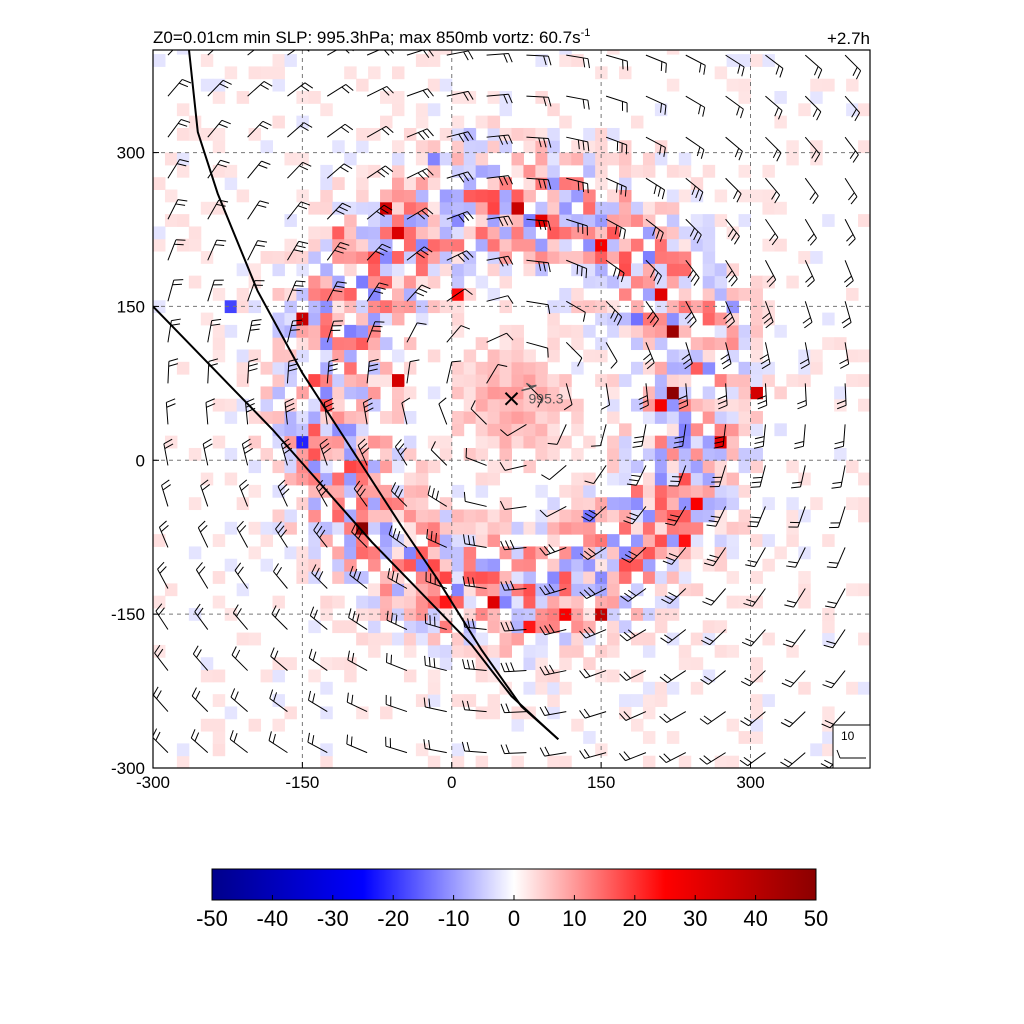  I want to click on x-tick-label-4: 300, so click(750, 782).